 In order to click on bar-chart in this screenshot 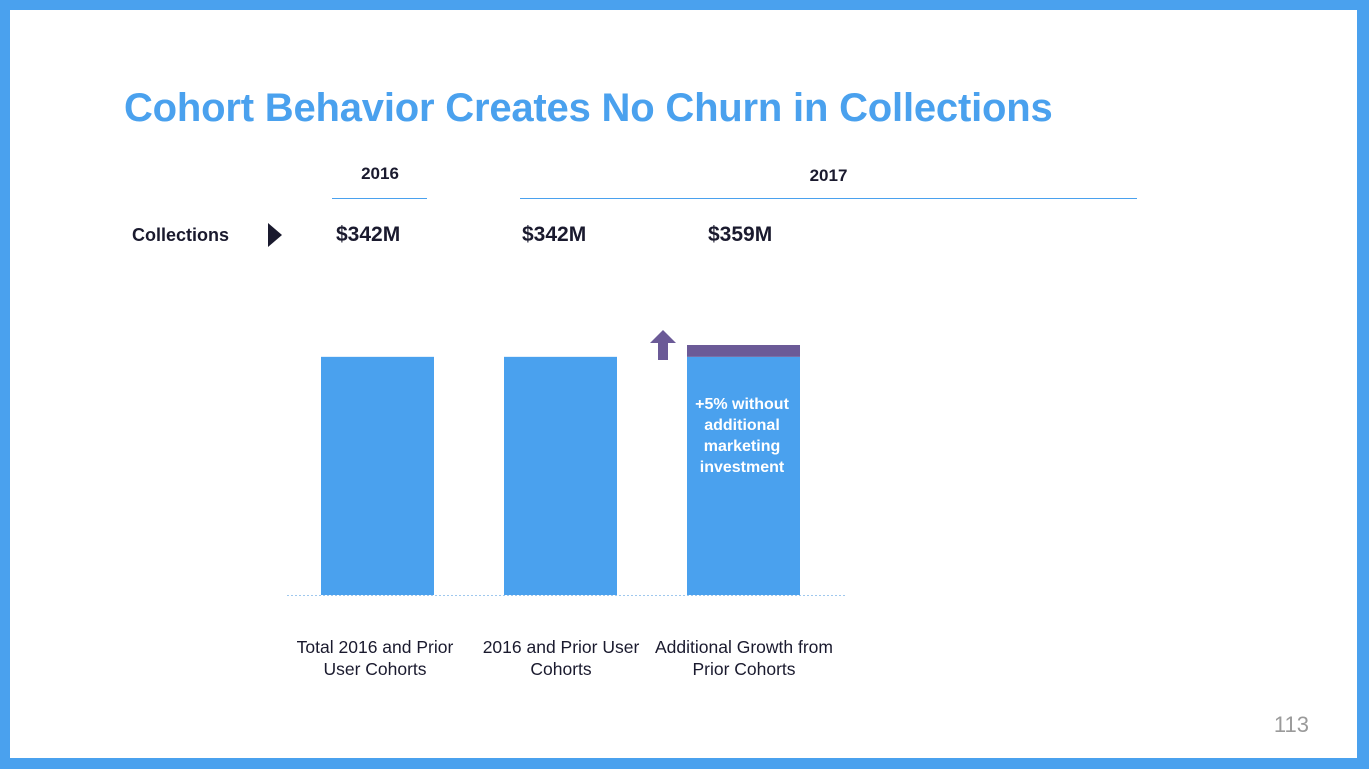, I will do `click(566, 470)`.